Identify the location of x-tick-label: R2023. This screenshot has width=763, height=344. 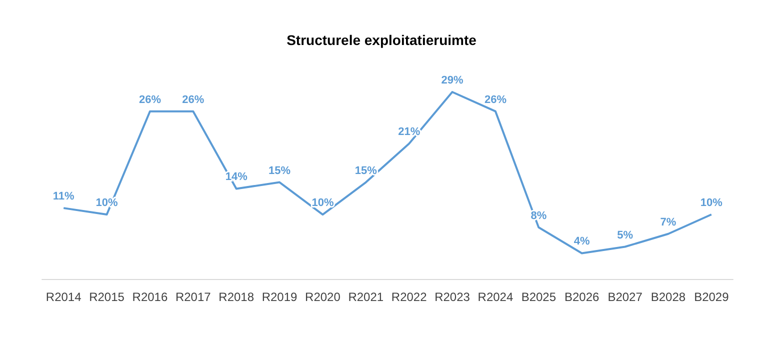
(452, 297).